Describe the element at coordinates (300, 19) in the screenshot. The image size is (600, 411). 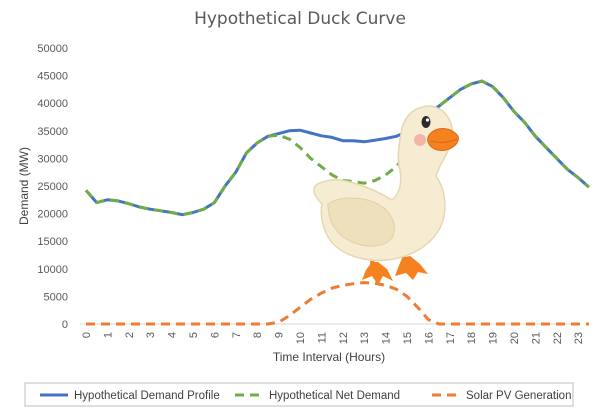
I see `chart-title: Hypothetical Duck Curve` at that location.